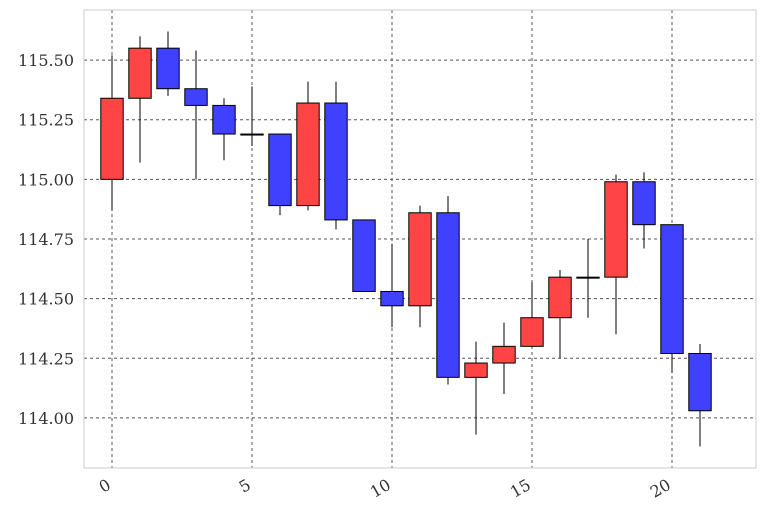 The height and width of the screenshot is (516, 766). I want to click on y-tick-label: 114.50, so click(46, 299).